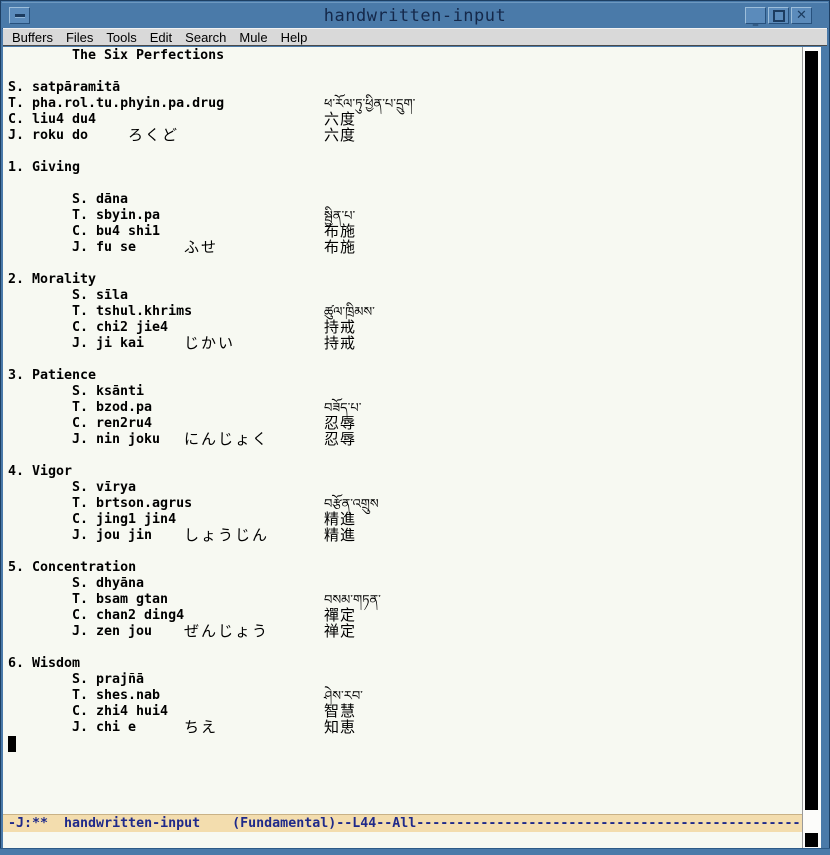 The image size is (830, 855). Describe the element at coordinates (349, 312) in the screenshot. I see `tibetan-text: ཚུལ་ཁྲིམས་` at that location.